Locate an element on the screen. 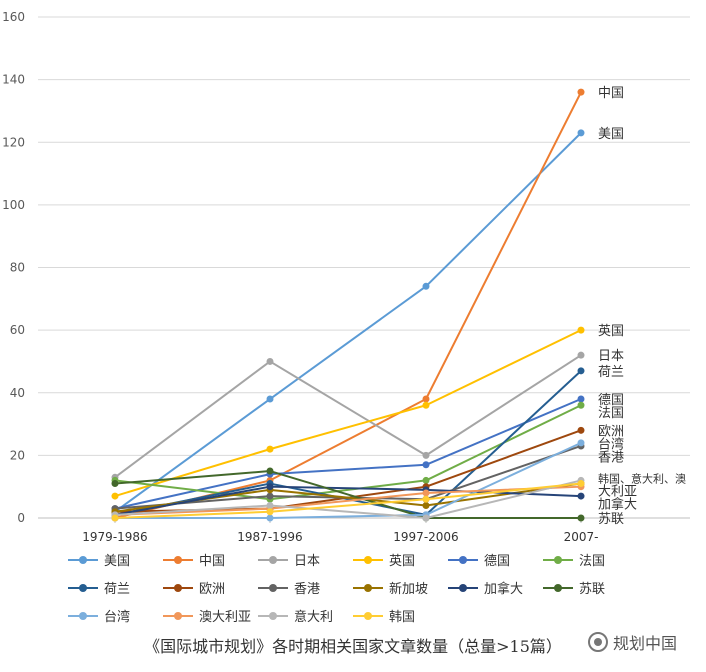 The width and height of the screenshot is (706, 672). legend-item: 意大利 is located at coordinates (295, 615).